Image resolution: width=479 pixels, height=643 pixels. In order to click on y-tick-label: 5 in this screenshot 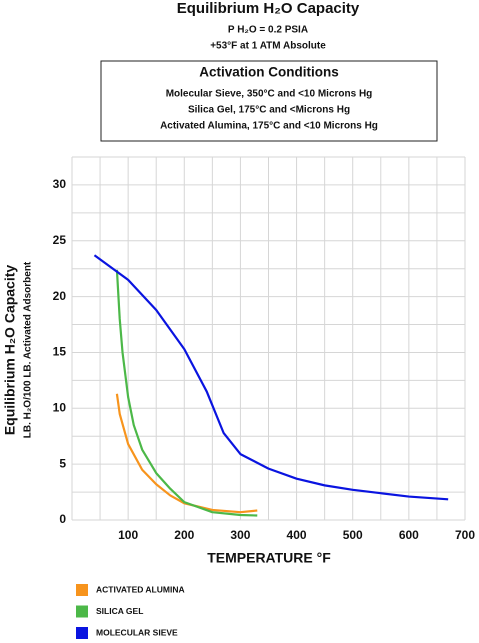, I will do `click(62, 463)`.